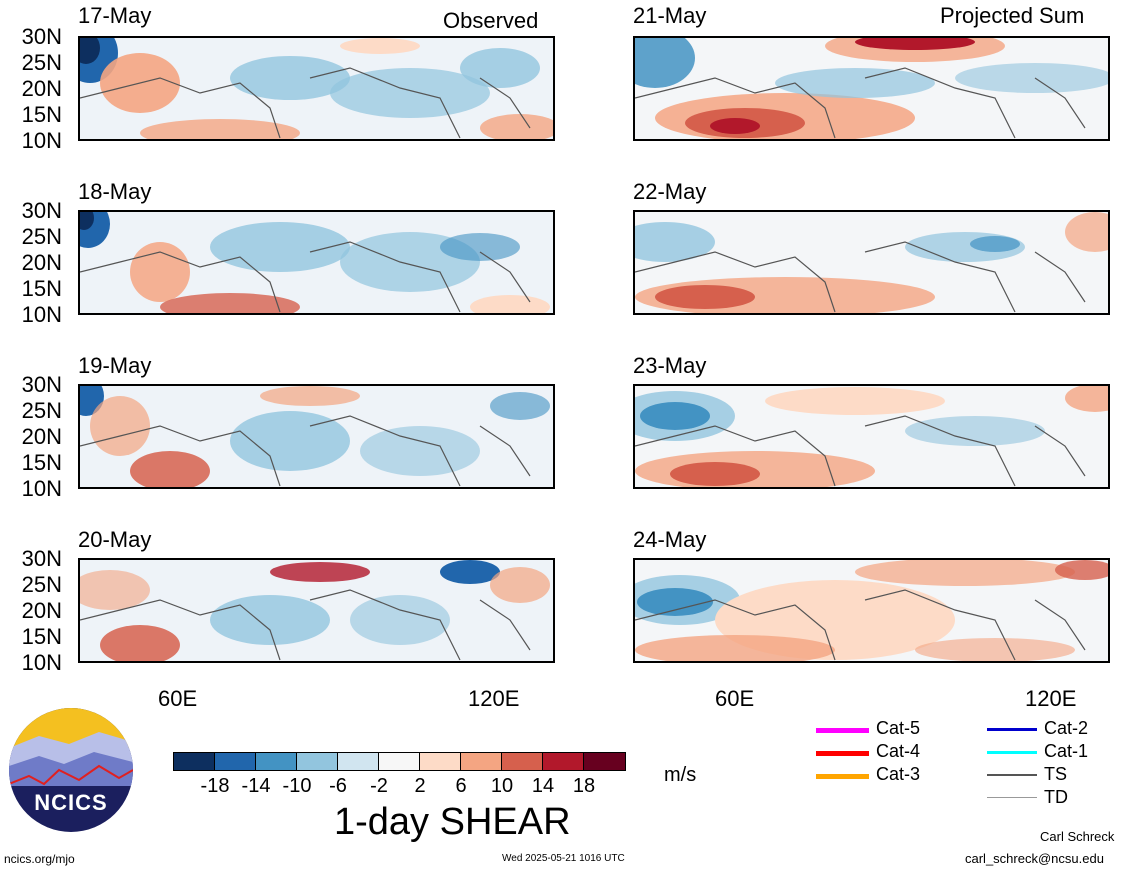 The image size is (1135, 872). I want to click on colorbar-label: 6, so click(461, 786).